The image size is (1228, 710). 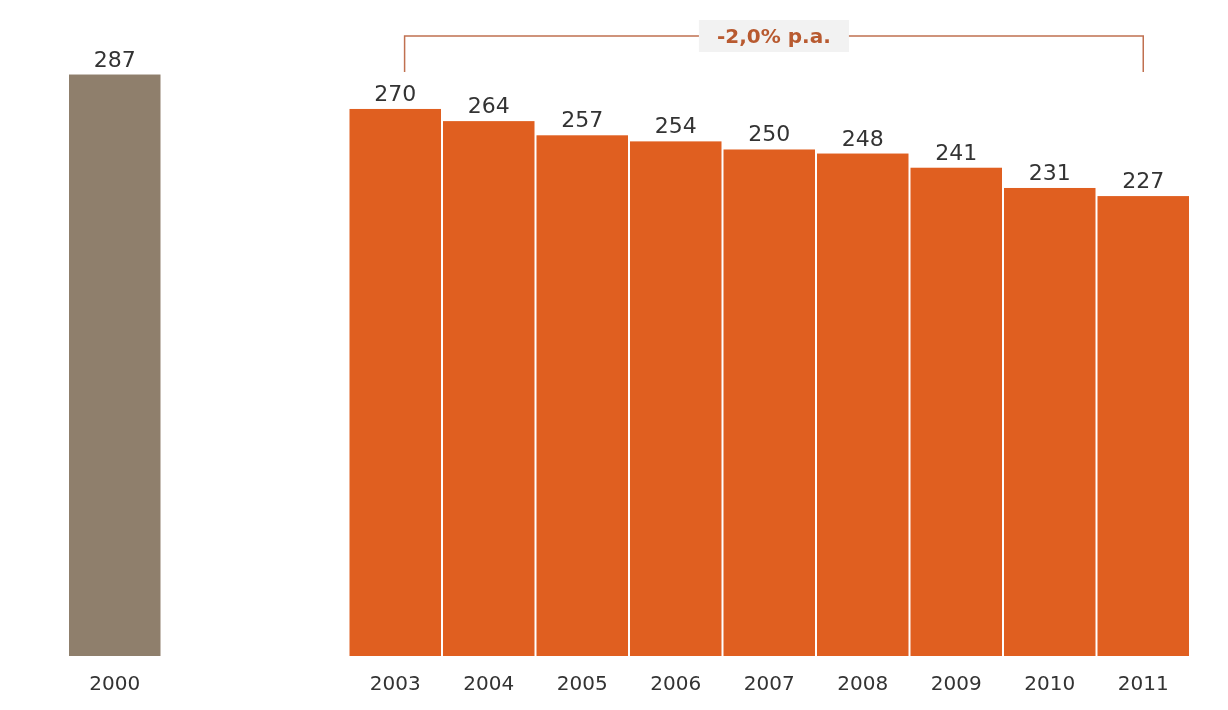 I want to click on x-tick-label: 2004, so click(x=489, y=683).